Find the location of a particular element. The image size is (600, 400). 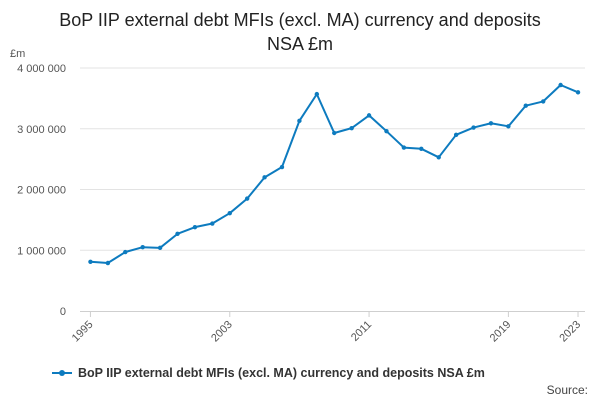

y-axis-tick-labels: 0 1 000 000 2 000 000 3 000 000 4 000 000 is located at coordinates (41, 190).